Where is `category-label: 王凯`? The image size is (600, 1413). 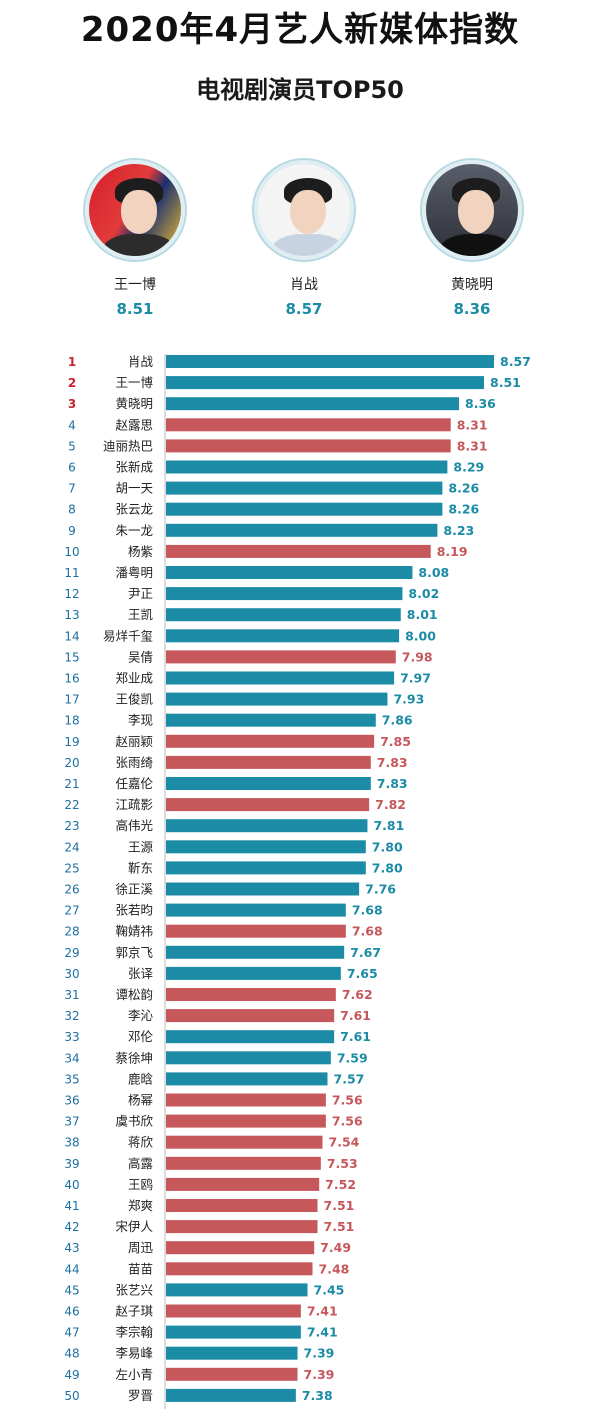
category-label: 王凯 is located at coordinates (141, 614).